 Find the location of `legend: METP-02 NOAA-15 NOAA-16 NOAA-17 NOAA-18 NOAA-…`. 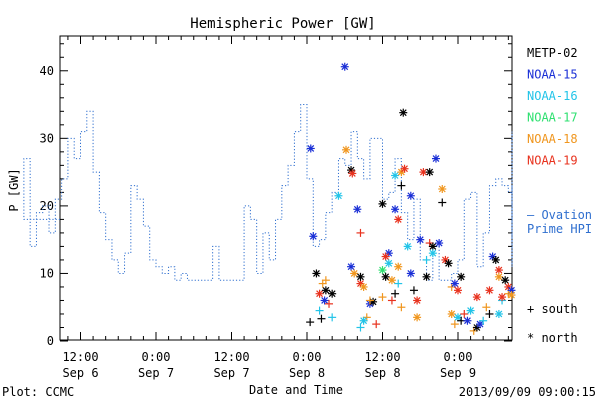

legend: METP-02 NOAA-15 NOAA-16 NOAA-17 NOAA-18 NOAA-… is located at coordinates (552, 195).